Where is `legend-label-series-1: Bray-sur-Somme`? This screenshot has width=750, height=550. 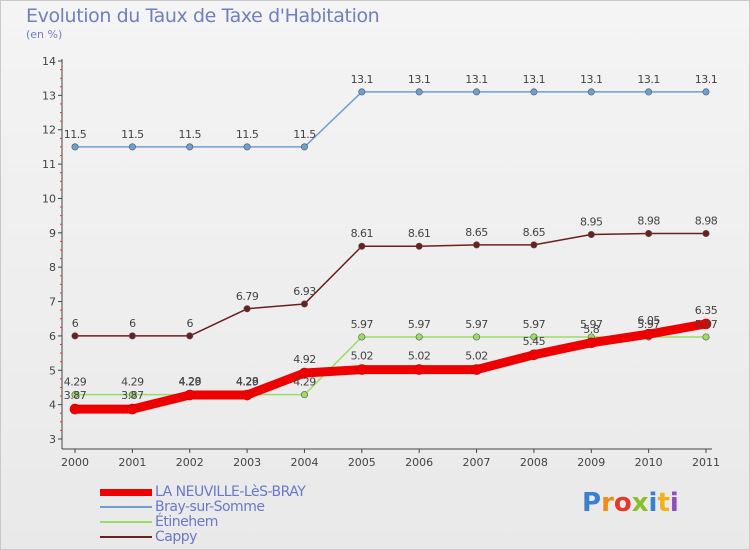 legend-label-series-1: Bray-sur-Somme is located at coordinates (210, 507).